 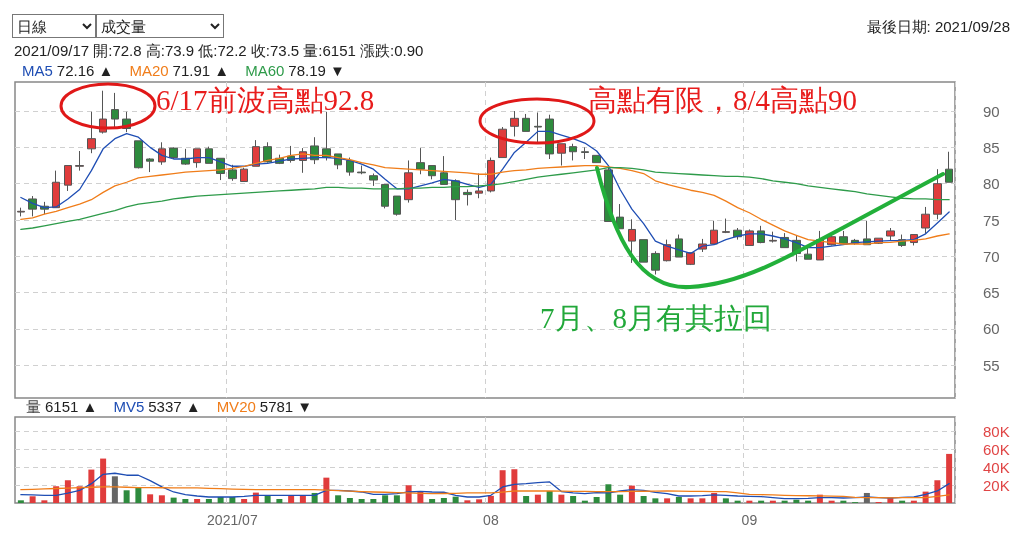 I want to click on text: 71.91 ▲, so click(x=201, y=70).